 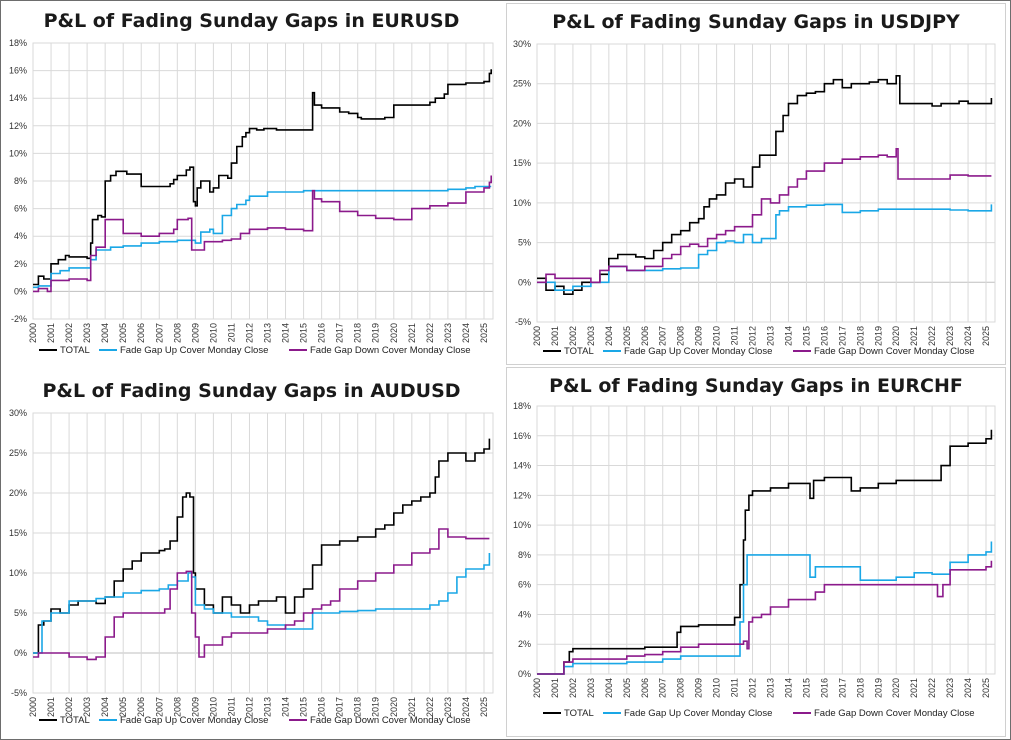 What do you see at coordinates (591, 336) in the screenshot?
I see `x-tick-label: 2003` at bounding box center [591, 336].